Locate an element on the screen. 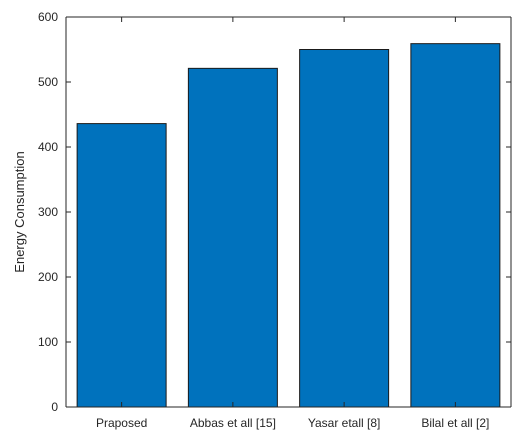  y-tick-label-4: 400 is located at coordinates (48, 147).